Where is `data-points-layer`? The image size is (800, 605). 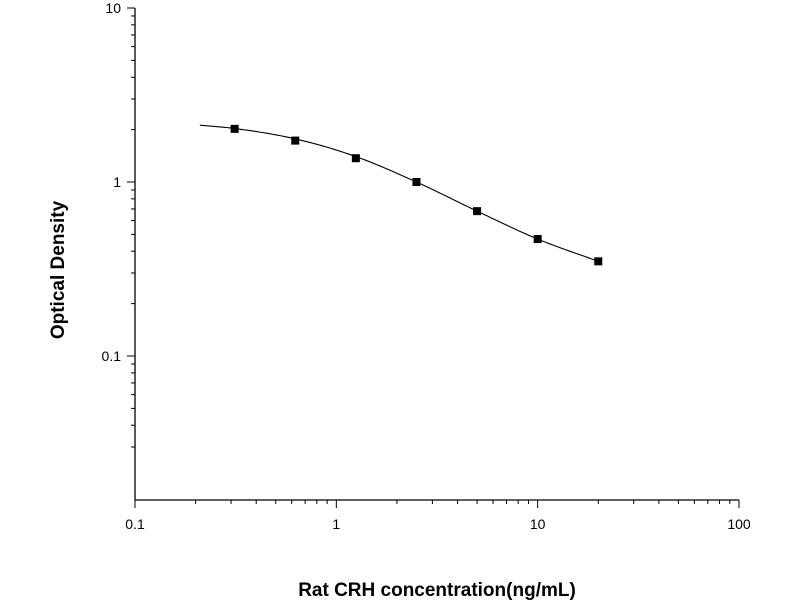
data-points-layer is located at coordinates (416, 195).